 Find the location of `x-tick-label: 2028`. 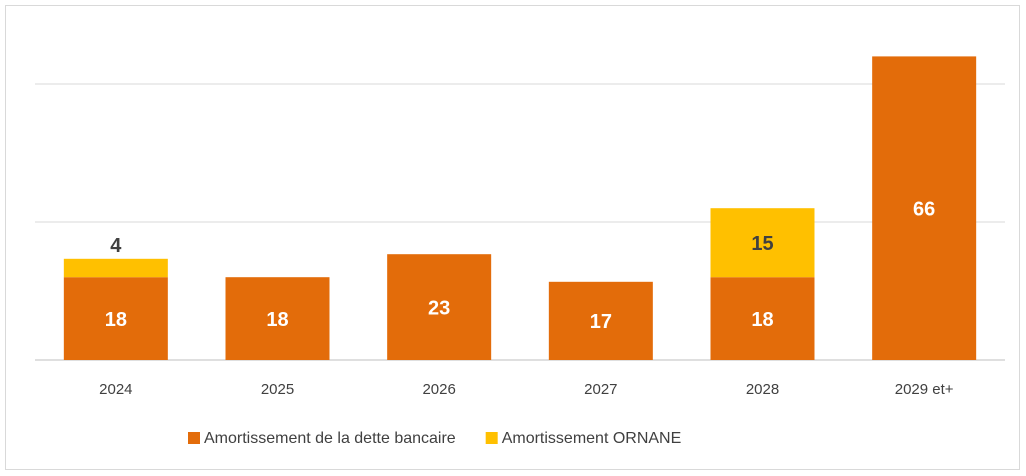

x-tick-label: 2028 is located at coordinates (762, 389).